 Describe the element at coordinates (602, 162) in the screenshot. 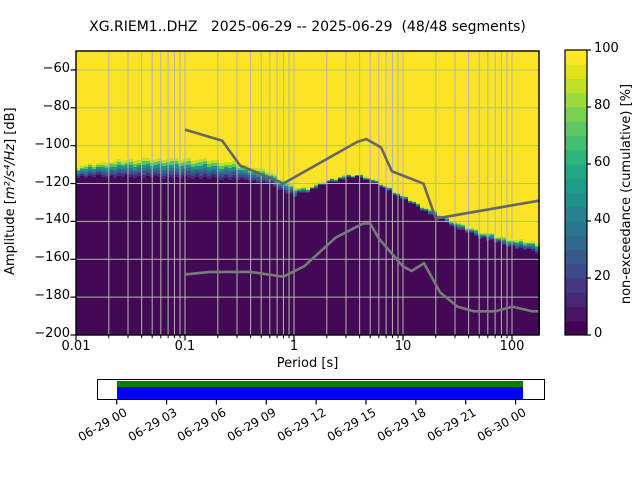

I see `colorbar-tick-label: 60` at that location.